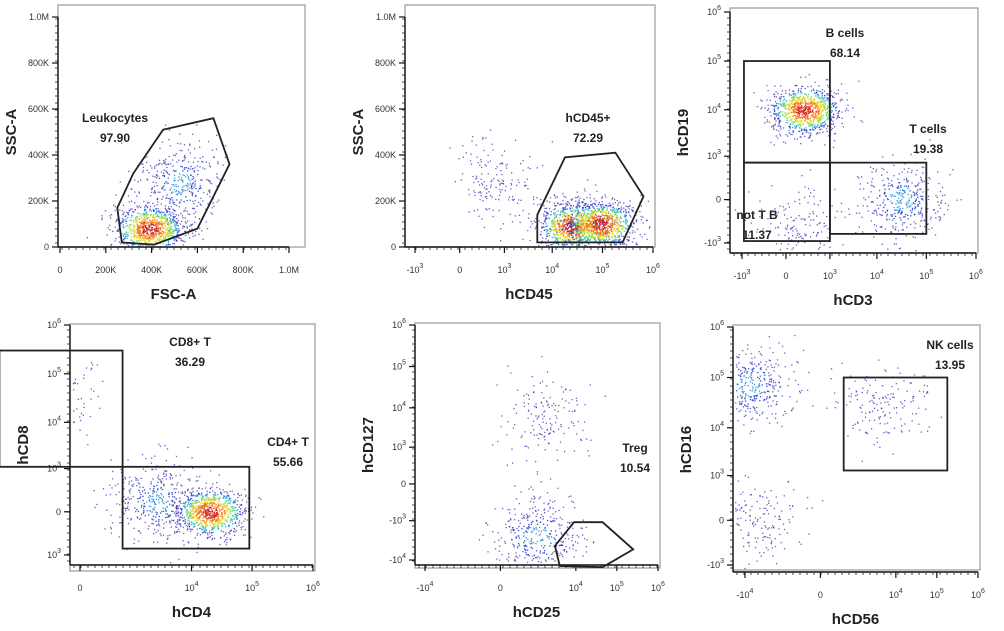 This screenshot has height=631, width=1004. What do you see at coordinates (976, 275) in the screenshot?
I see `x-tick-label: 106` at bounding box center [976, 275].